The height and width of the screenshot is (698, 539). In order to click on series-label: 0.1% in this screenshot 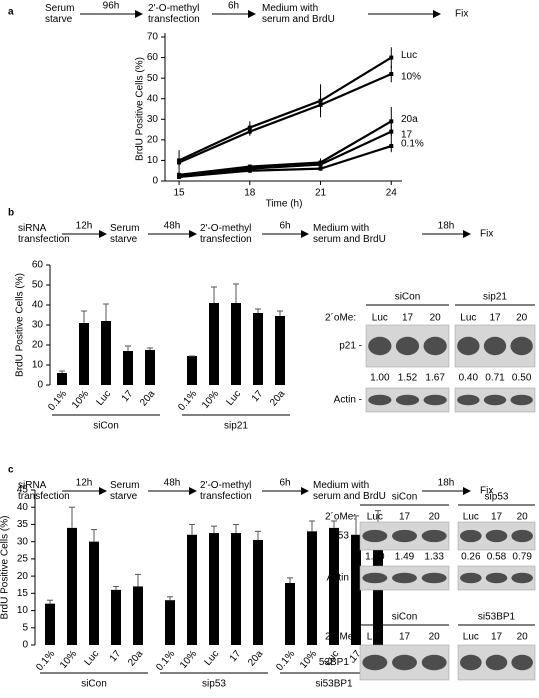, I will do `click(412, 144)`.